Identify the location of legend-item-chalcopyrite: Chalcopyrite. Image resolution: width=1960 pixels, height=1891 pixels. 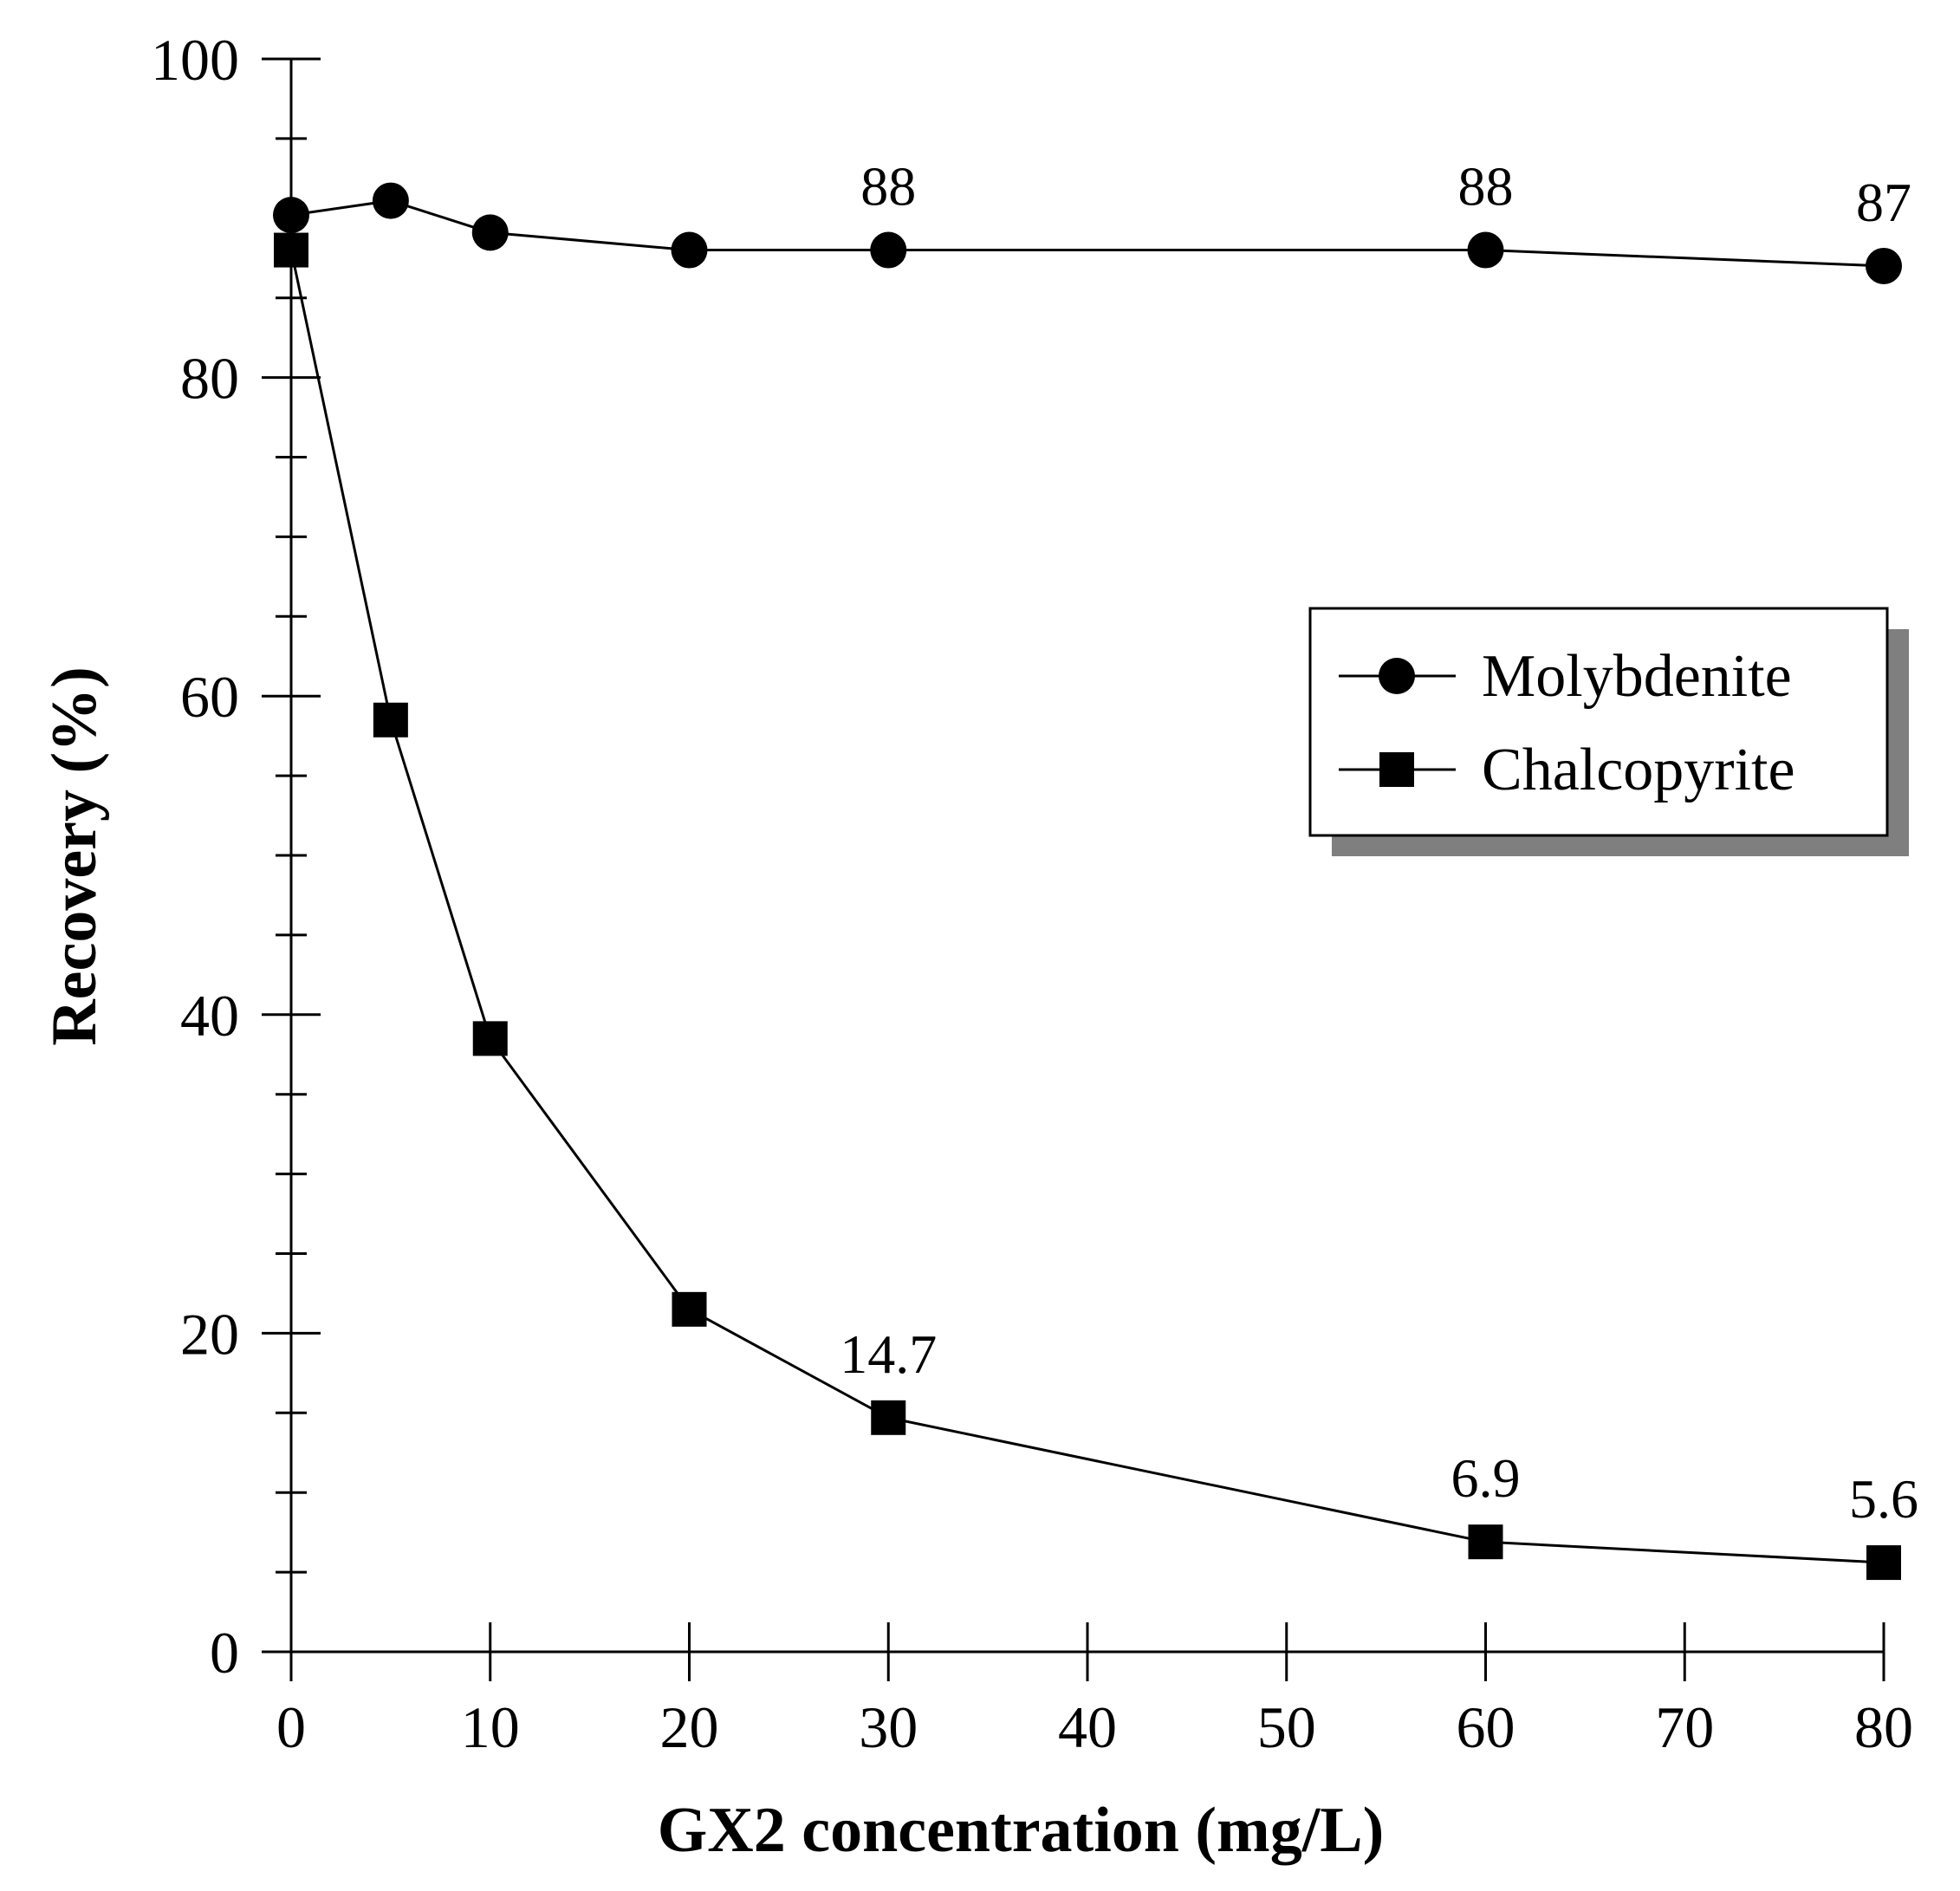
(1567, 770).